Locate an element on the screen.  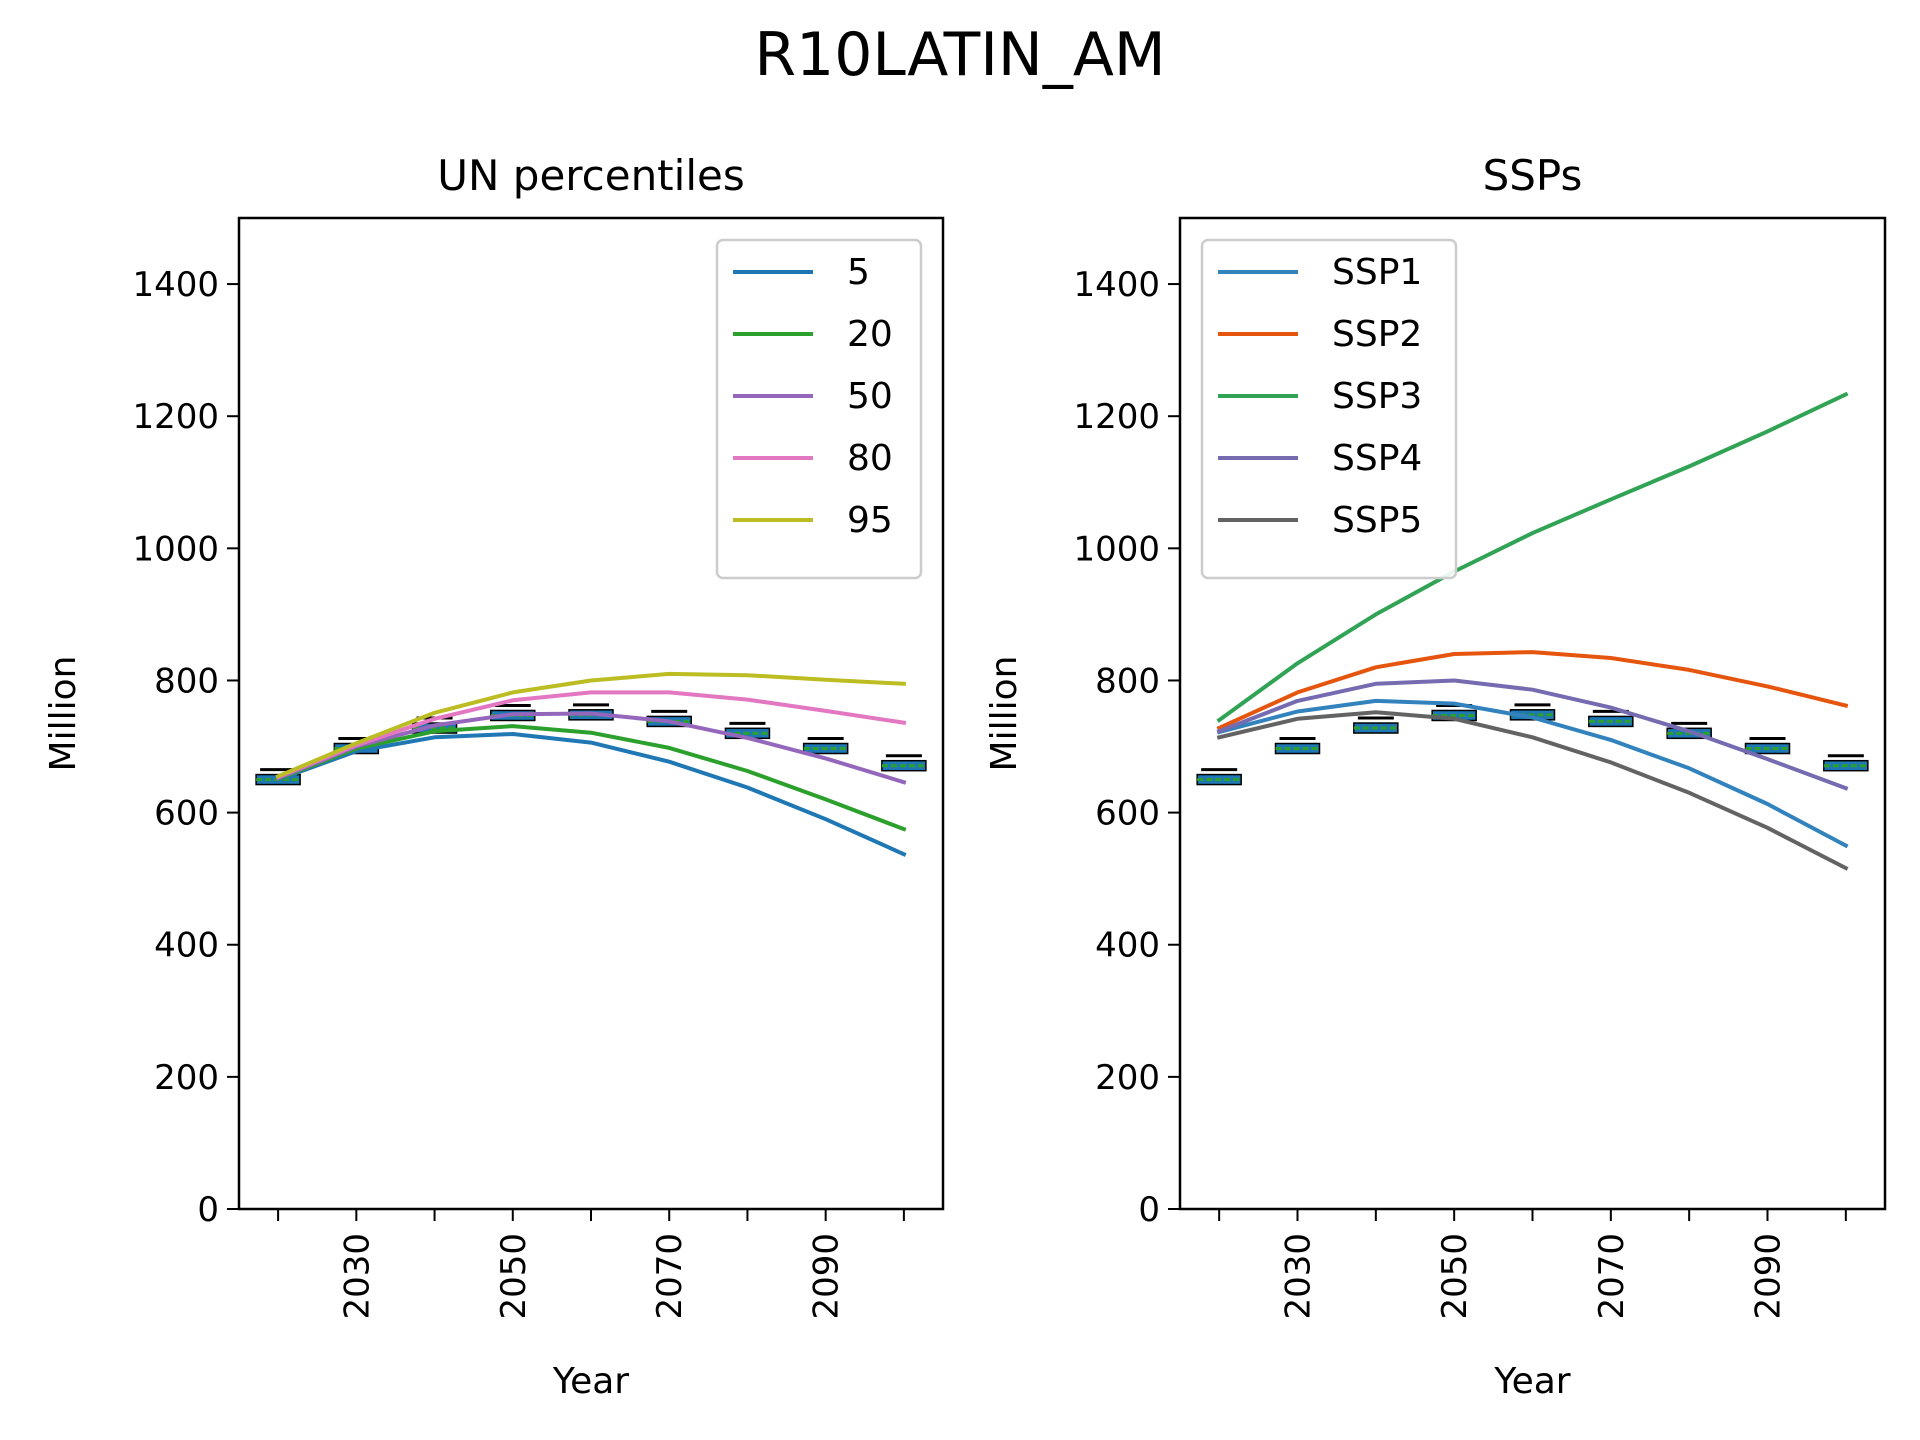
legend-label: 5 is located at coordinates (858, 272).